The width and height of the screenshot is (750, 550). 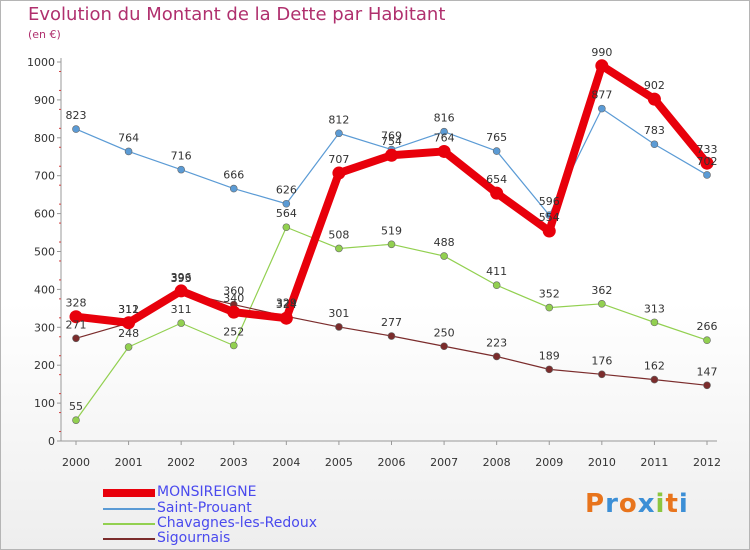 I want to click on y-tick-label: 400, so click(x=44, y=289).